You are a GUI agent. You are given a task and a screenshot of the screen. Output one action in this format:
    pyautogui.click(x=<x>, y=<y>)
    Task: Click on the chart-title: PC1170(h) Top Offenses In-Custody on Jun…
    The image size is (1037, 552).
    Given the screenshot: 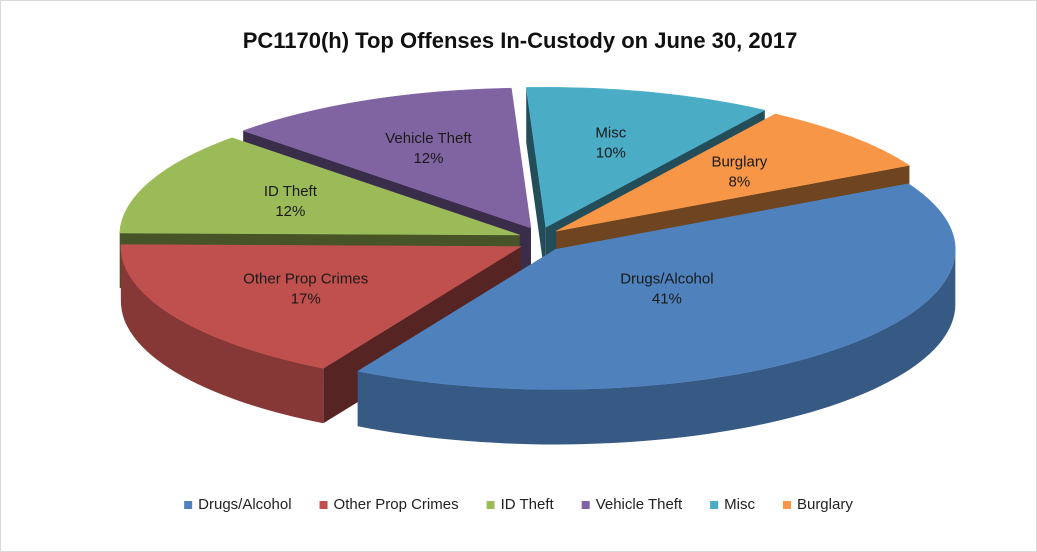 What is the action you would take?
    pyautogui.click(x=520, y=40)
    